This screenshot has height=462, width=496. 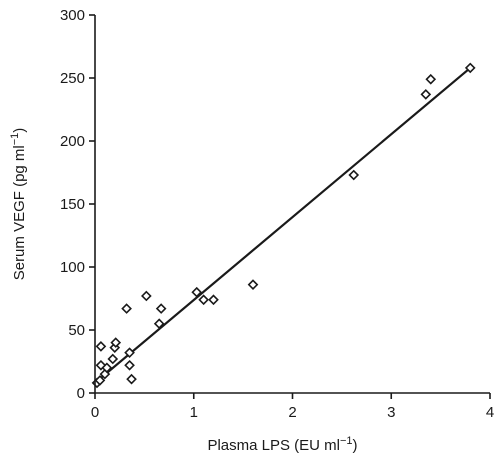 I want to click on y-tick-label: 300, so click(x=72, y=15).